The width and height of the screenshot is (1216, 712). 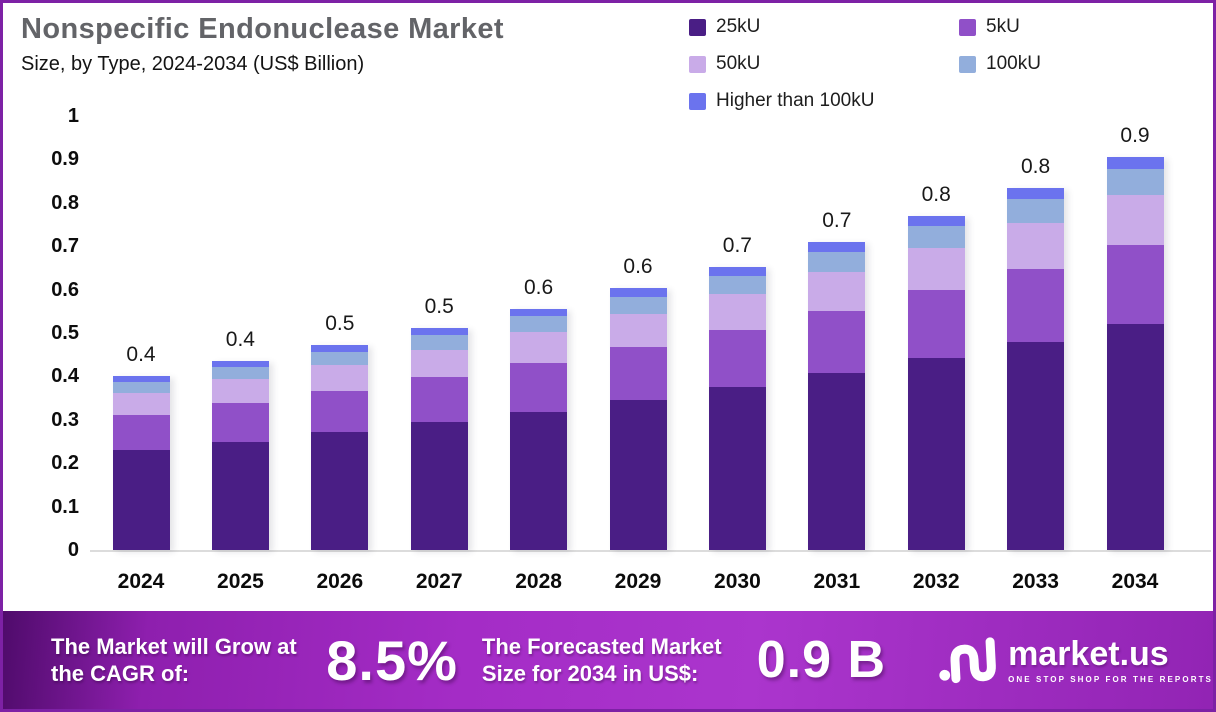 I want to click on bar-2030: 0.7, so click(x=737, y=392).